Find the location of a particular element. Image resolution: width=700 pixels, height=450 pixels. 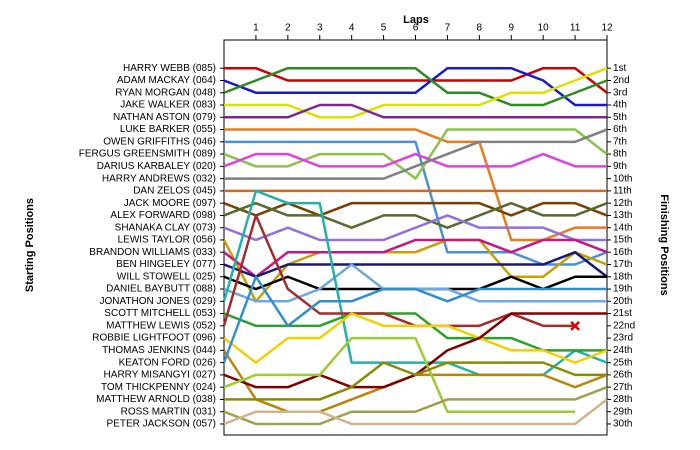

y-tick-label: 26th is located at coordinates (622, 375).